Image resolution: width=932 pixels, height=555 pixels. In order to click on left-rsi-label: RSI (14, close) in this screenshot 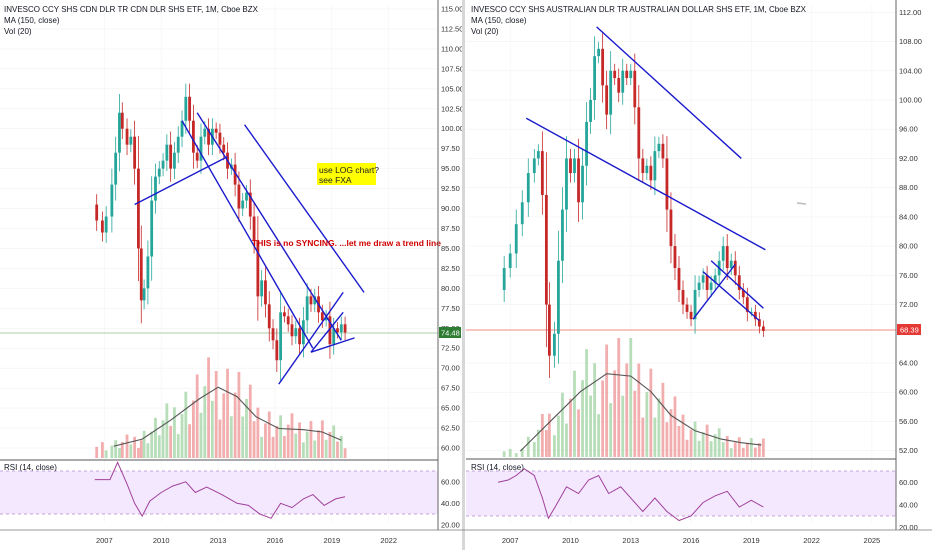, I will do `click(30, 467)`.